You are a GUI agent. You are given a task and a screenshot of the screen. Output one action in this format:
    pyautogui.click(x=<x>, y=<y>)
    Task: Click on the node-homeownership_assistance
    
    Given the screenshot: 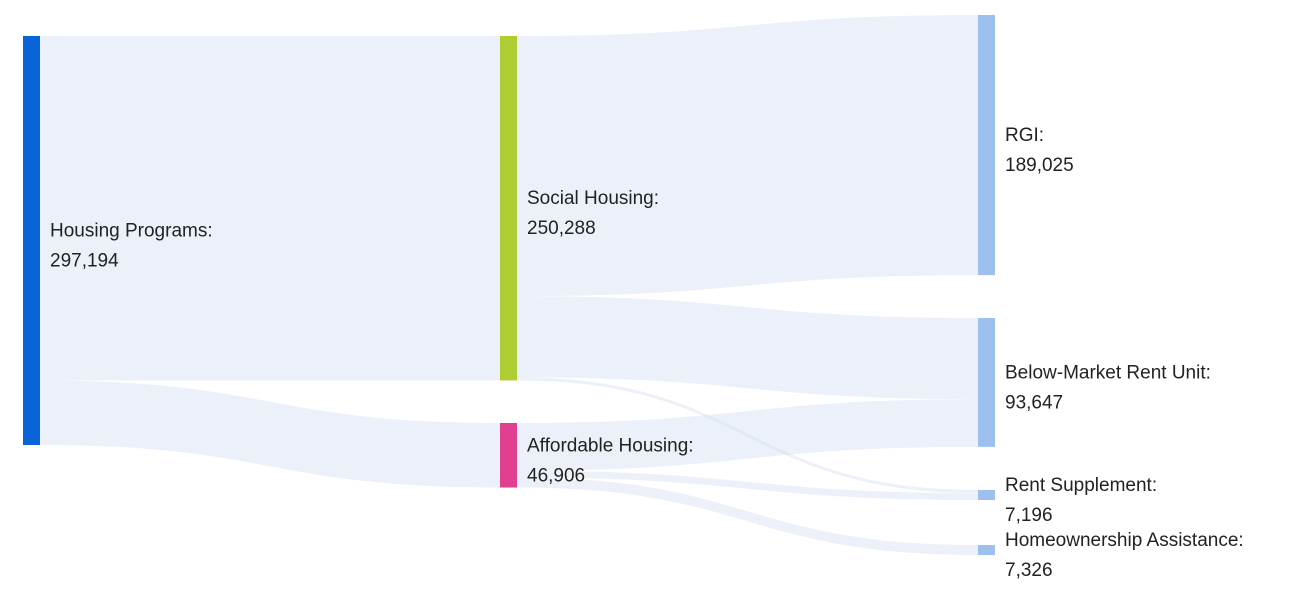 What is the action you would take?
    pyautogui.click(x=986, y=550)
    